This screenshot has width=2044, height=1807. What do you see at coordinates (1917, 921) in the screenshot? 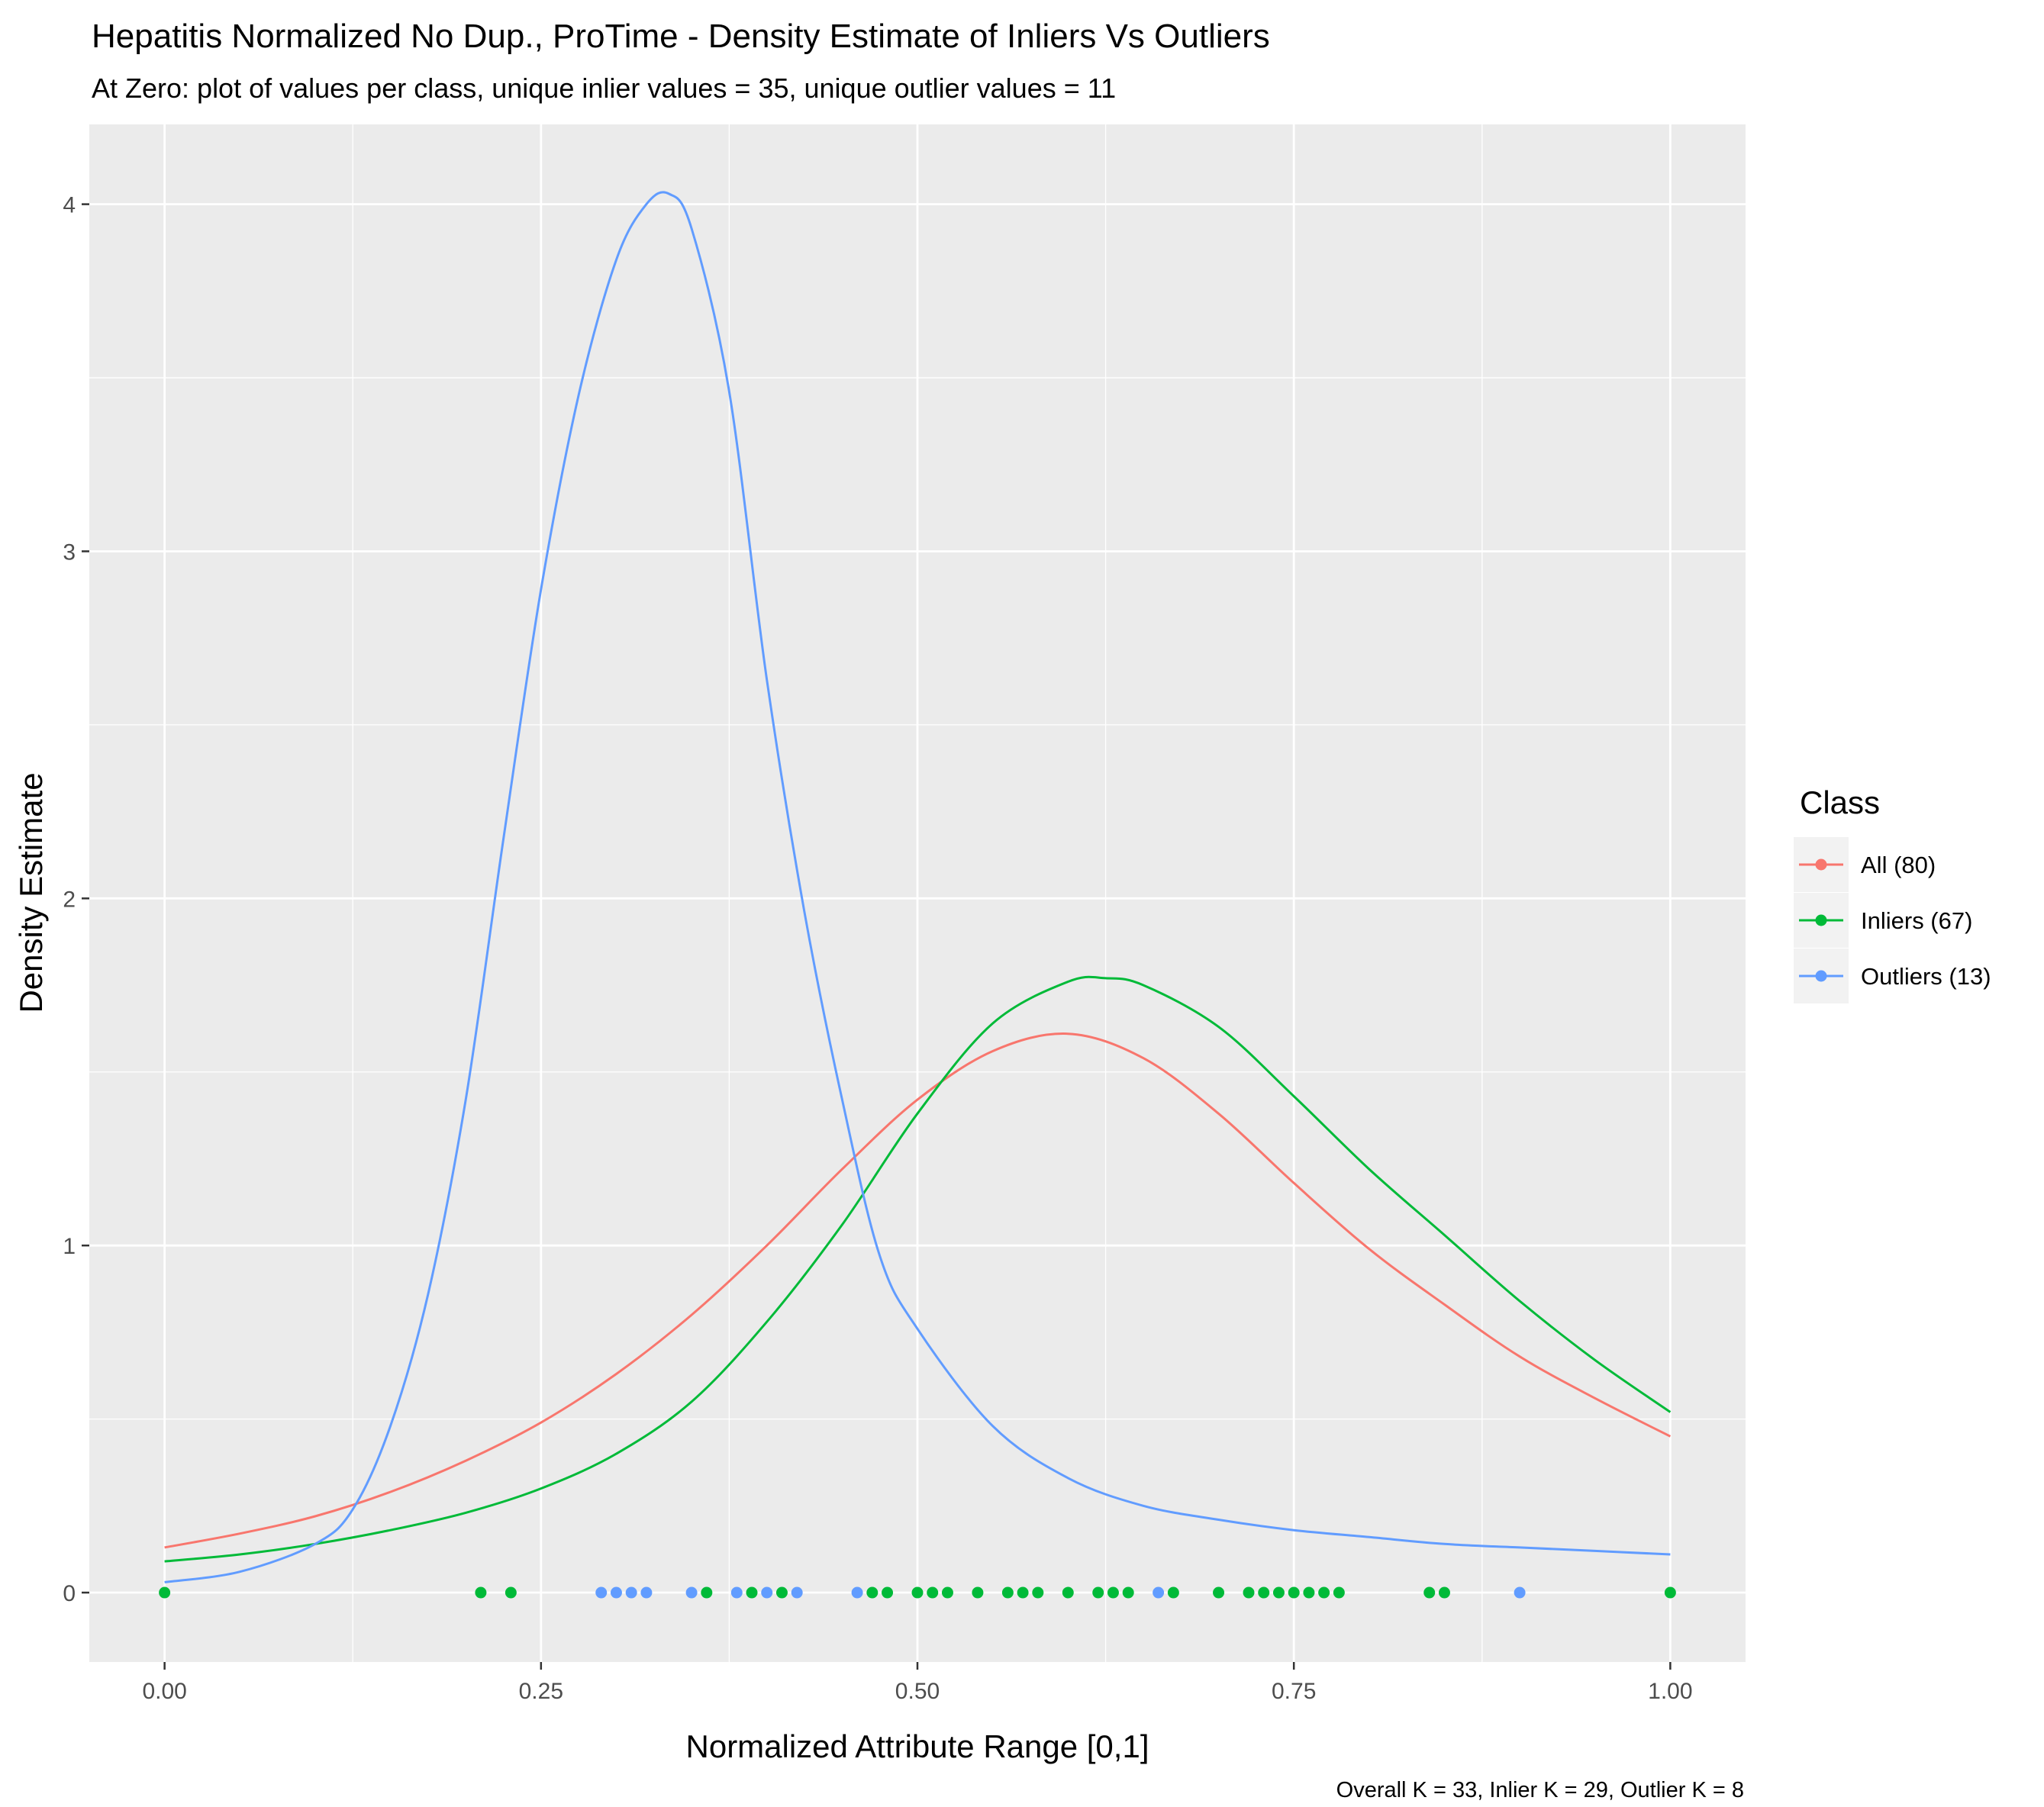
I see `legend-label: Inliers (67)` at bounding box center [1917, 921].